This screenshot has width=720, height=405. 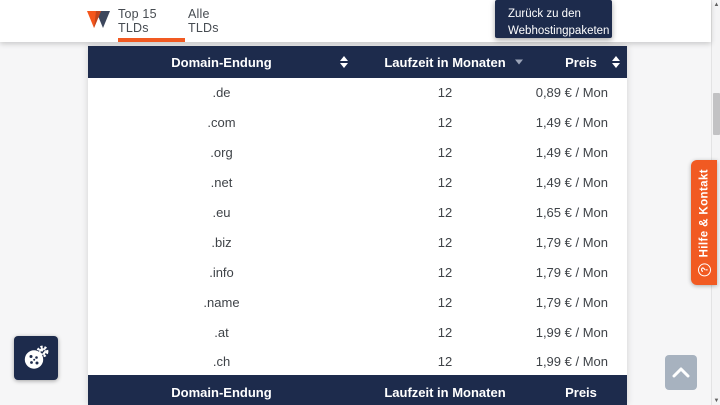 What do you see at coordinates (357, 242) in the screenshot?
I see `table-row: .biz 12 1,79 € / Mon` at bounding box center [357, 242].